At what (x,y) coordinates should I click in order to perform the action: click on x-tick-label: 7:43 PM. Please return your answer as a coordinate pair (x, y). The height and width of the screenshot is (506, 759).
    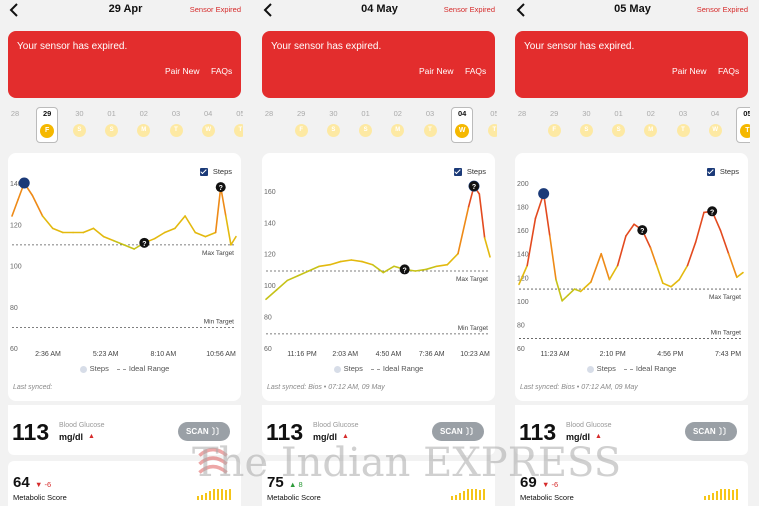
    Looking at the image, I should click on (728, 354).